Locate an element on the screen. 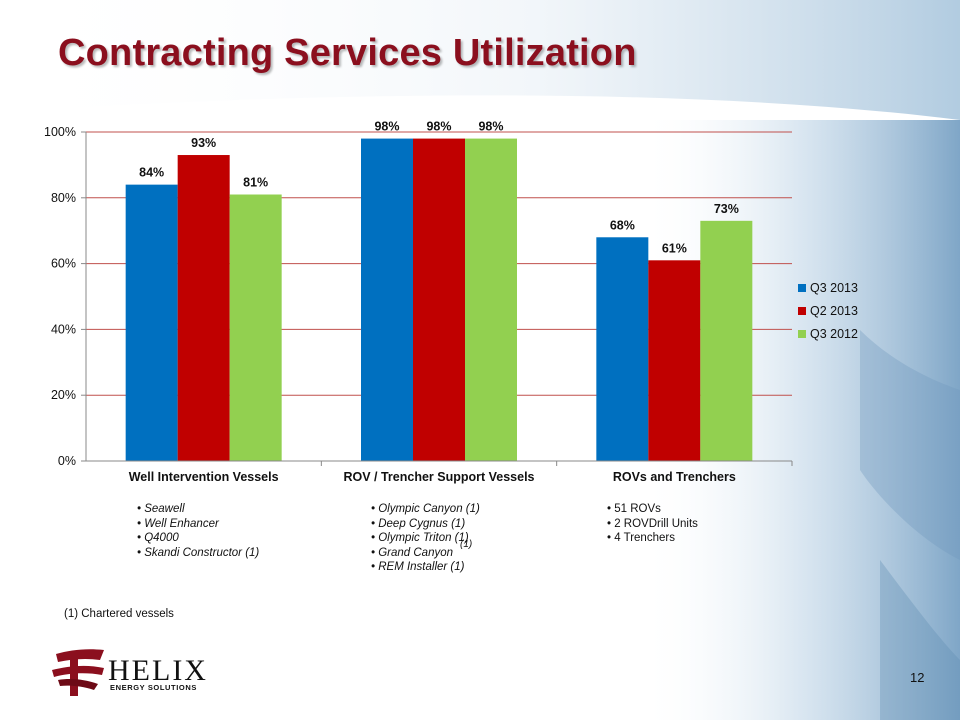 This screenshot has width=960, height=720. y-tick-label: 60% is located at coordinates (63, 264).